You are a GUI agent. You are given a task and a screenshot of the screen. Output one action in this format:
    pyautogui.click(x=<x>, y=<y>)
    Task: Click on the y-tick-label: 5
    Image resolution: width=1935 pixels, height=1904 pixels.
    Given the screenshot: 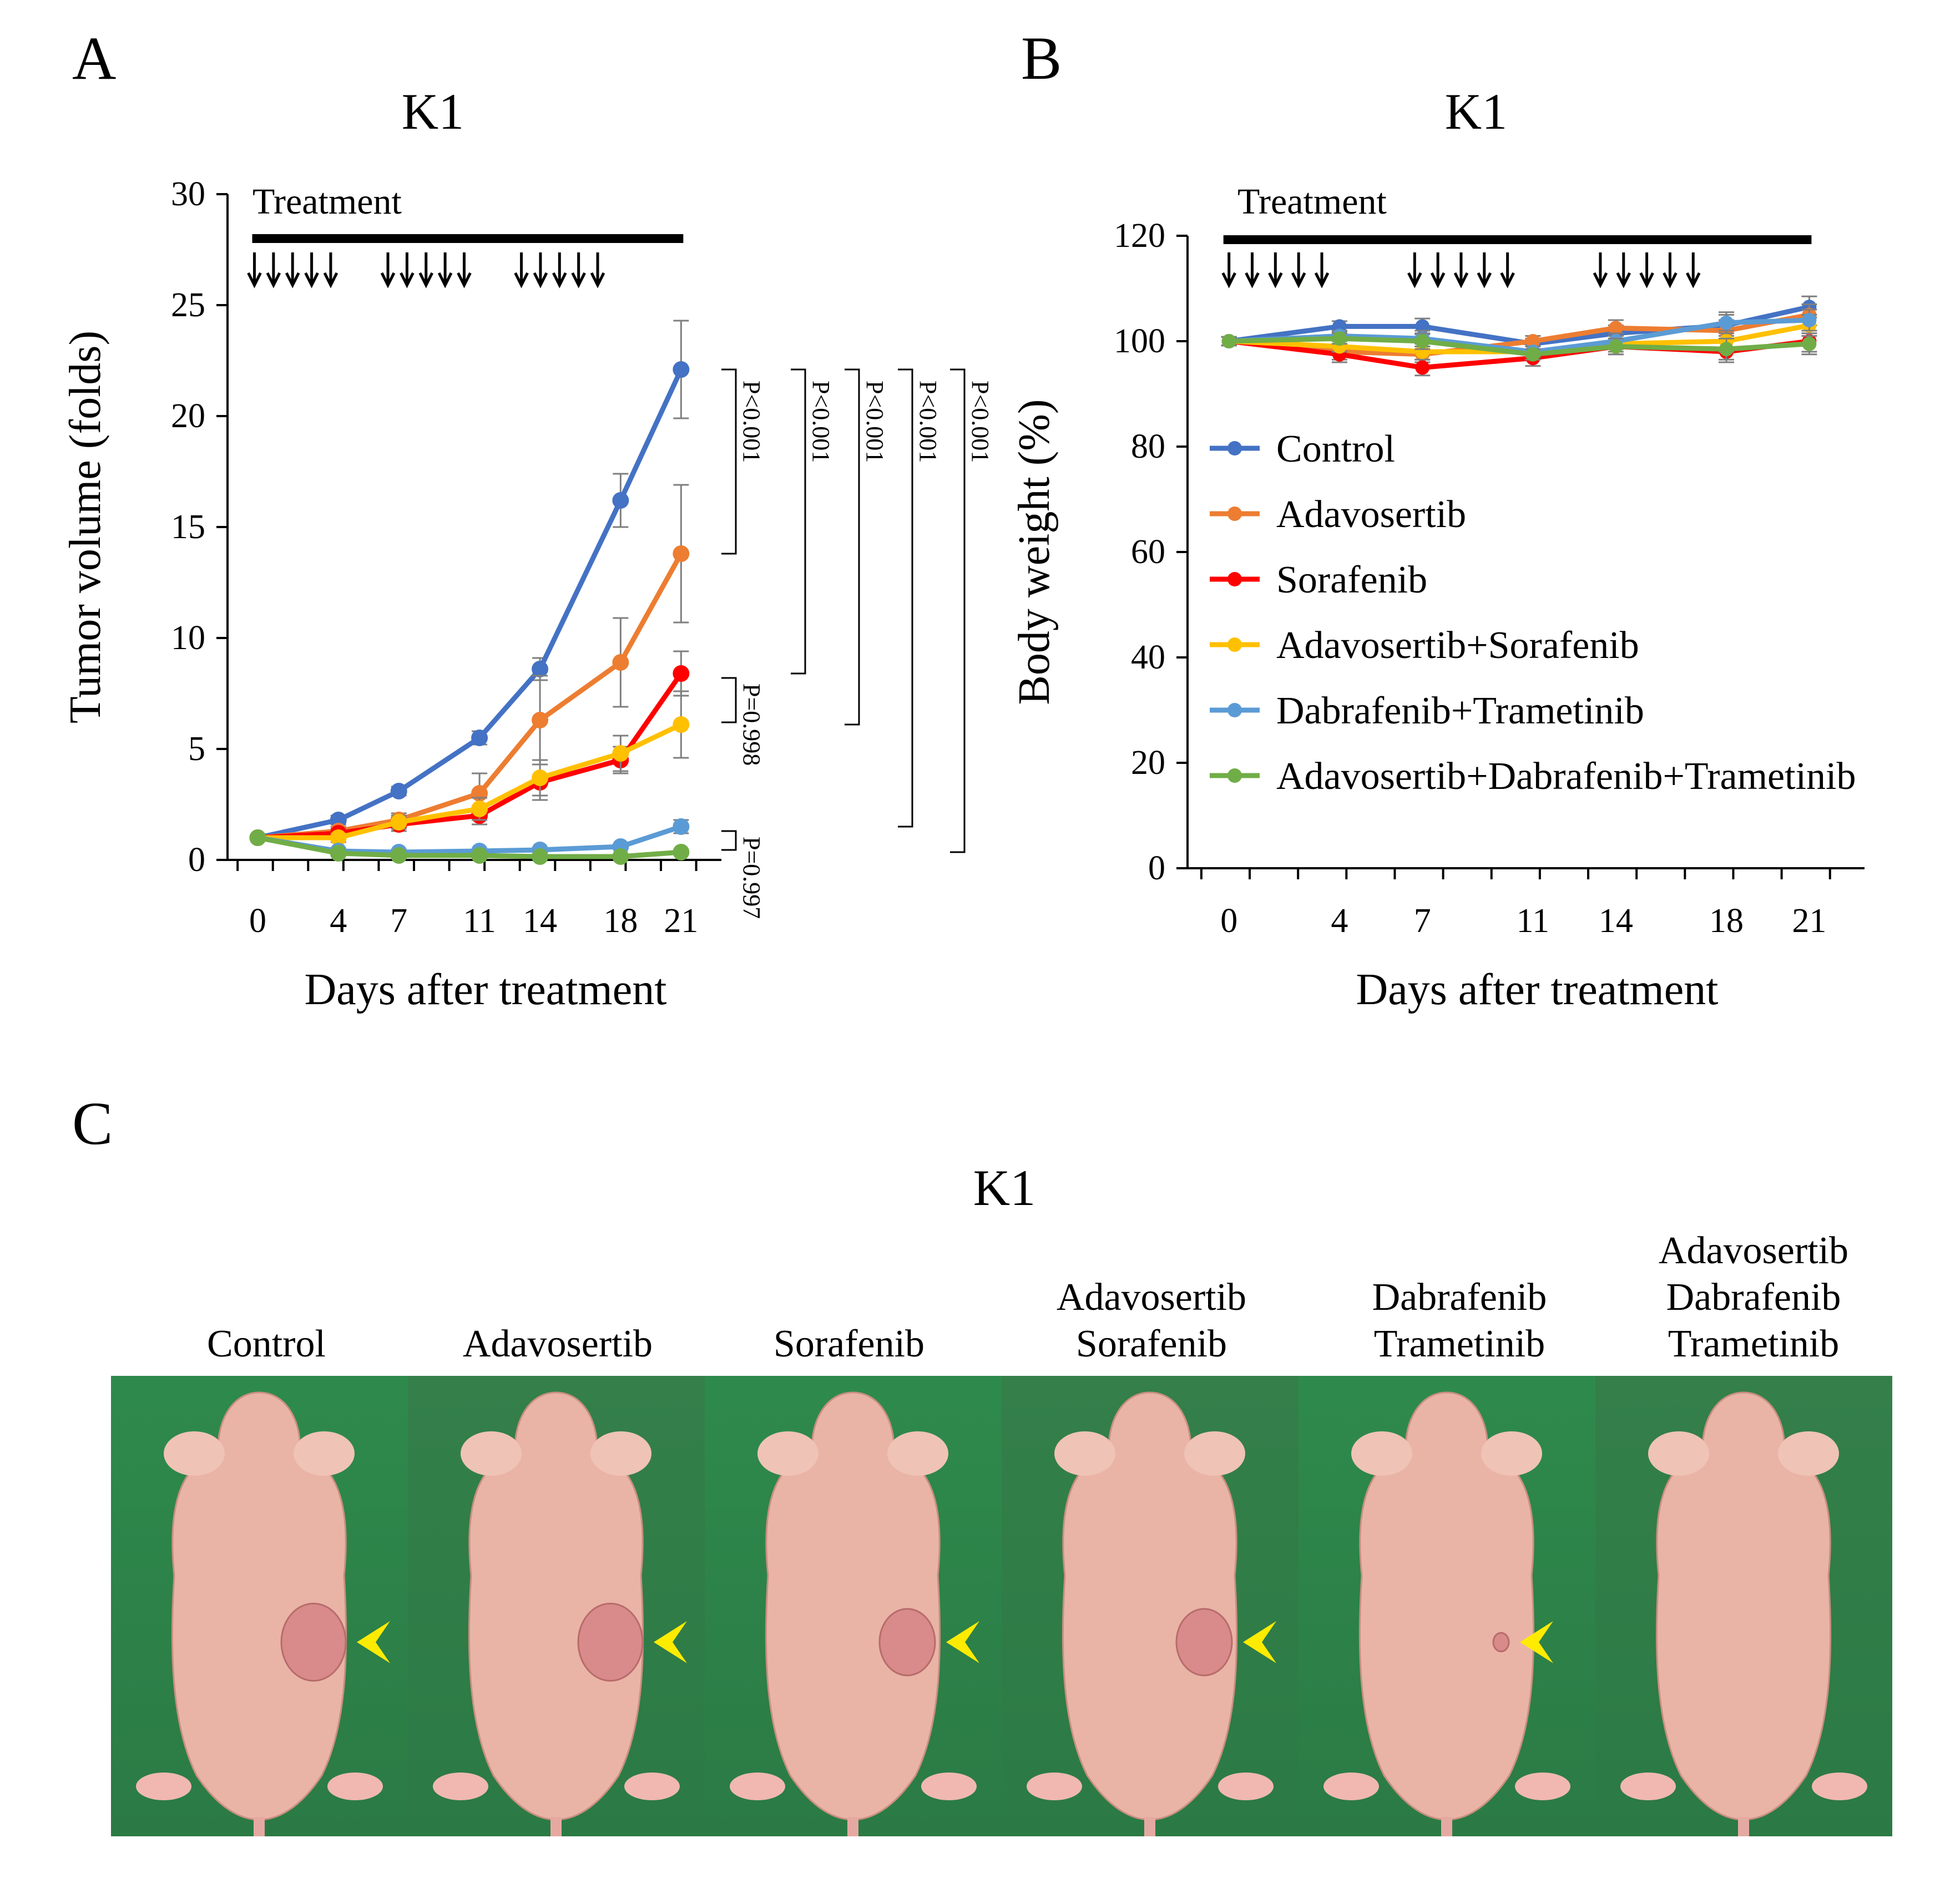 What is the action you would take?
    pyautogui.click(x=196, y=749)
    